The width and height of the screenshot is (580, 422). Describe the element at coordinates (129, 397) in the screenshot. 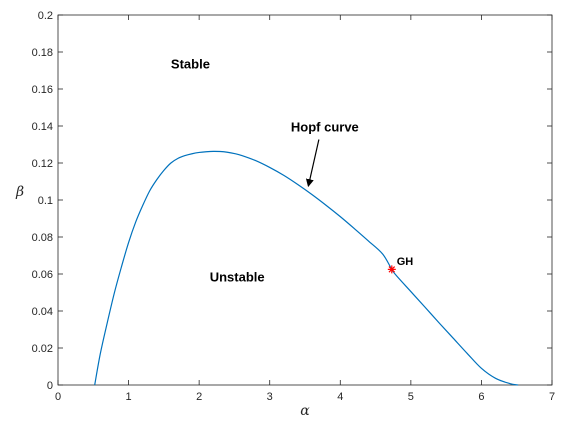

I see `x-tick-label: 1` at that location.